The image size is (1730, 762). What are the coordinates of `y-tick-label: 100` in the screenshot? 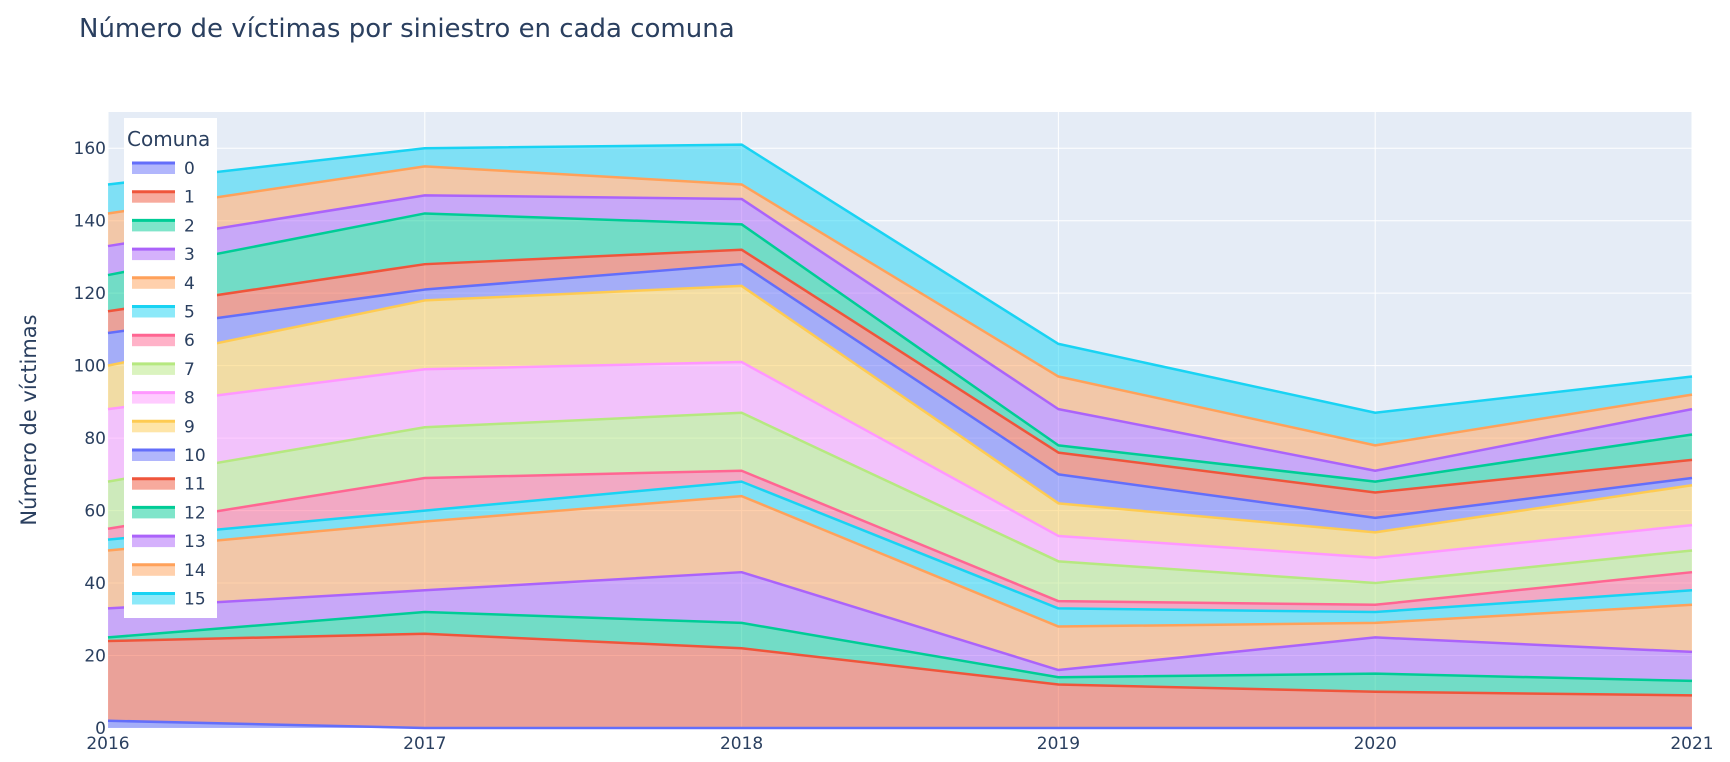 It's located at (90, 367).